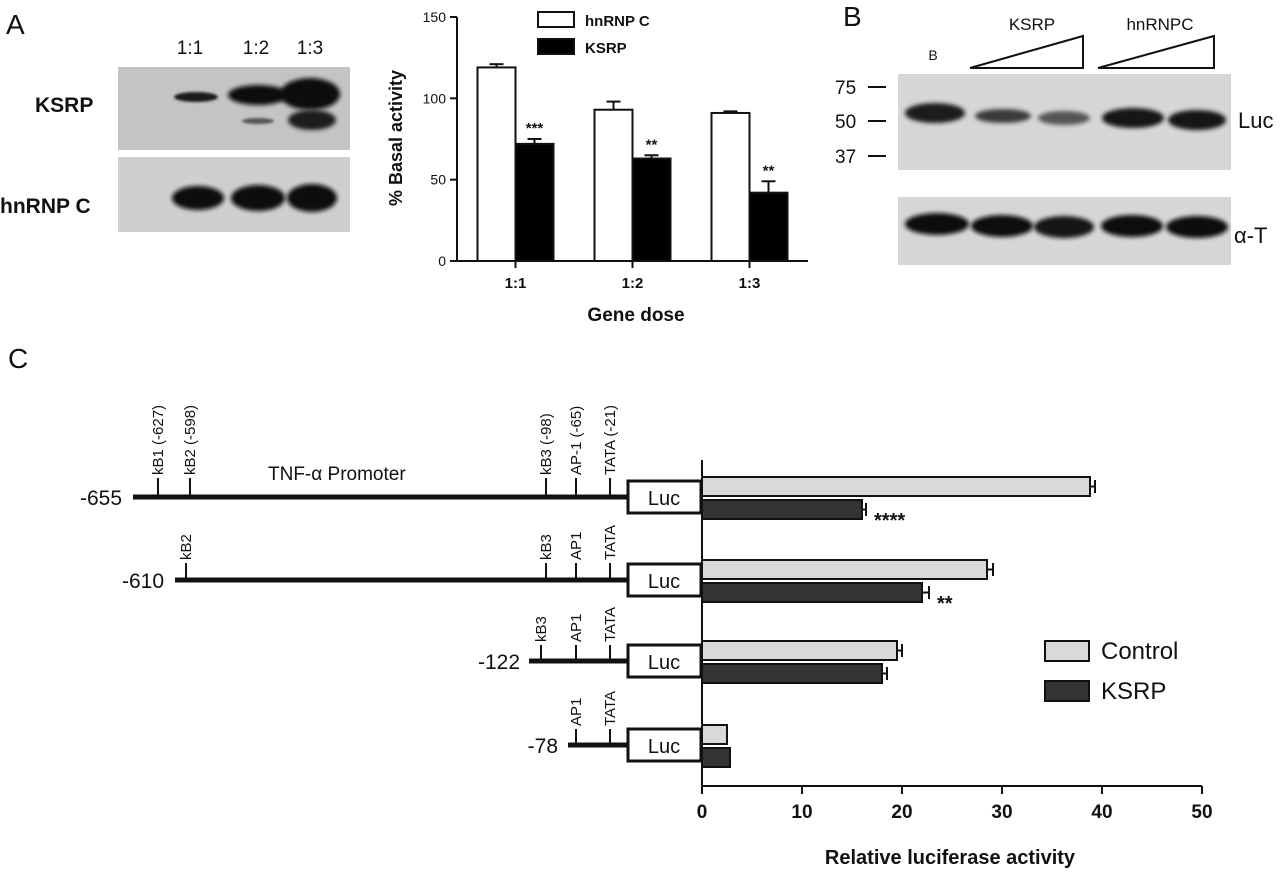  What do you see at coordinates (617, 21) in the screenshot?
I see `chart-a-legend-label: hnRNP C` at bounding box center [617, 21].